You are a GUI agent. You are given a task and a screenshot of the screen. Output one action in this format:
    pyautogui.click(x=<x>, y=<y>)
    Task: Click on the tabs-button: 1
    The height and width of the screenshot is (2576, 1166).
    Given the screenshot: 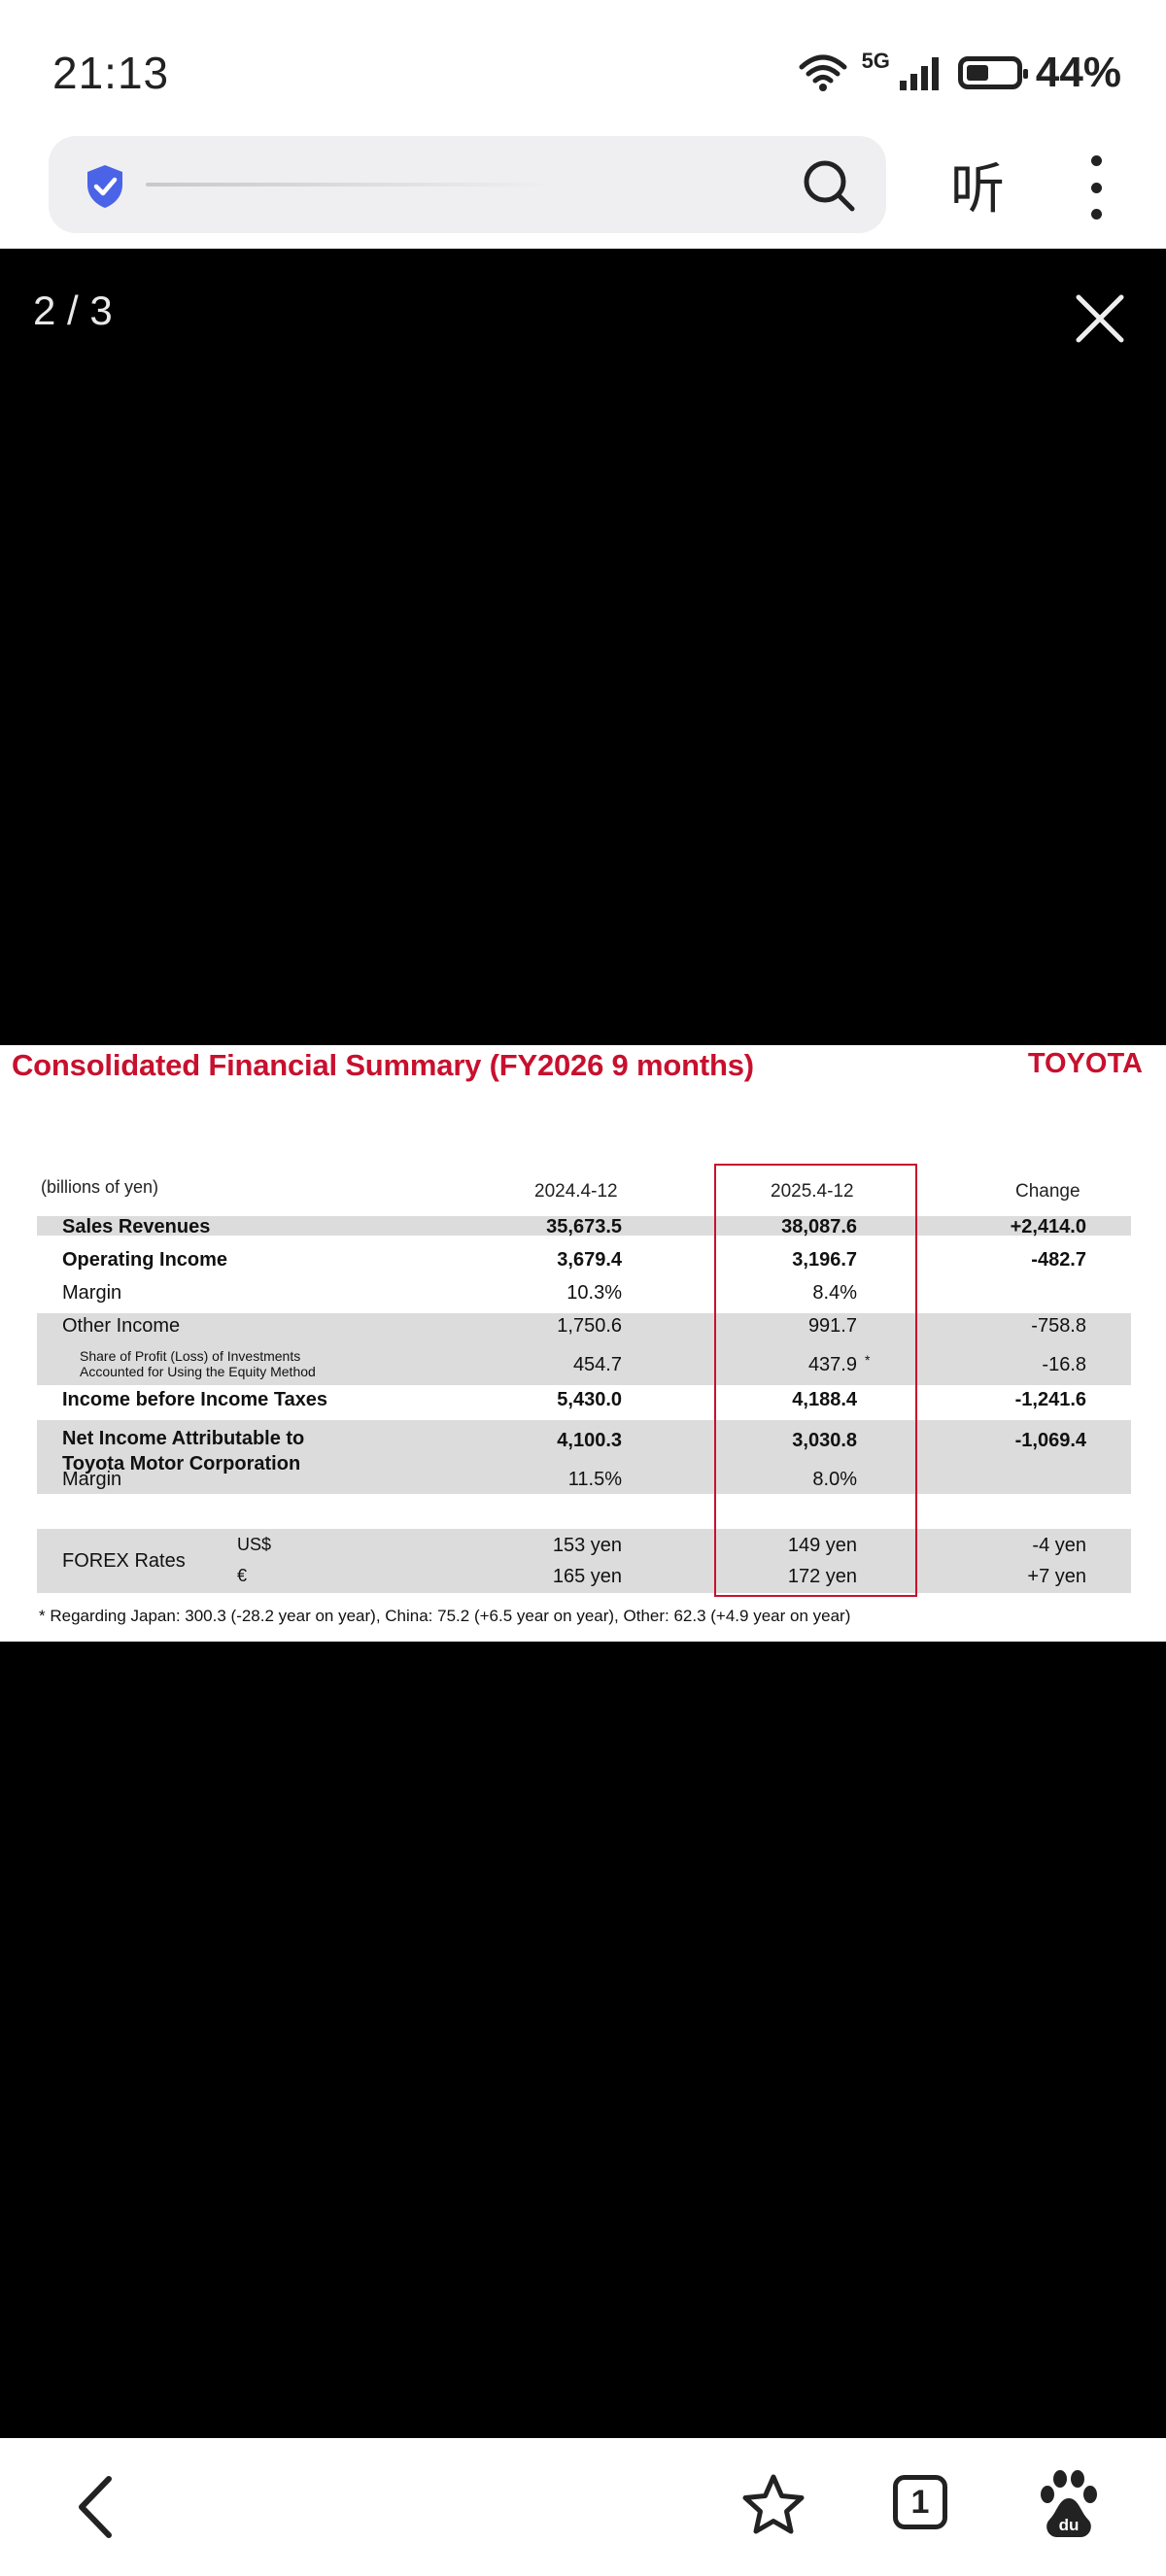 What is the action you would take?
    pyautogui.click(x=920, y=2502)
    